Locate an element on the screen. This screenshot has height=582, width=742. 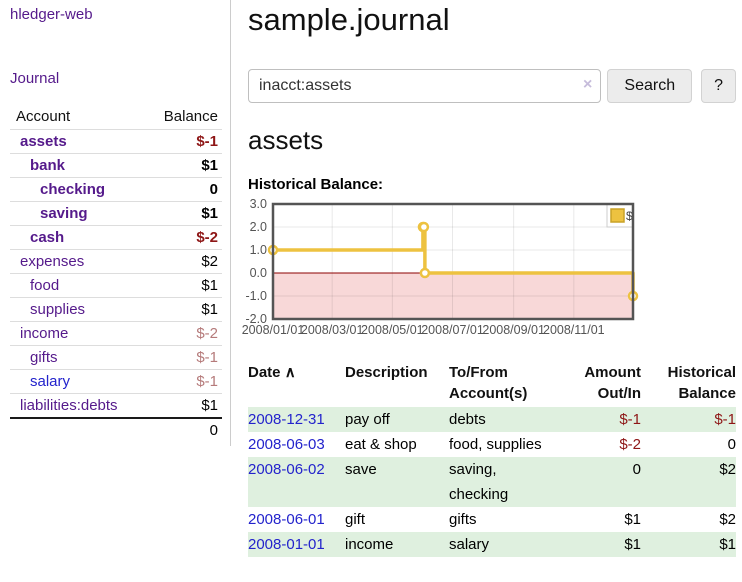
transaction-description: income is located at coordinates (369, 544).